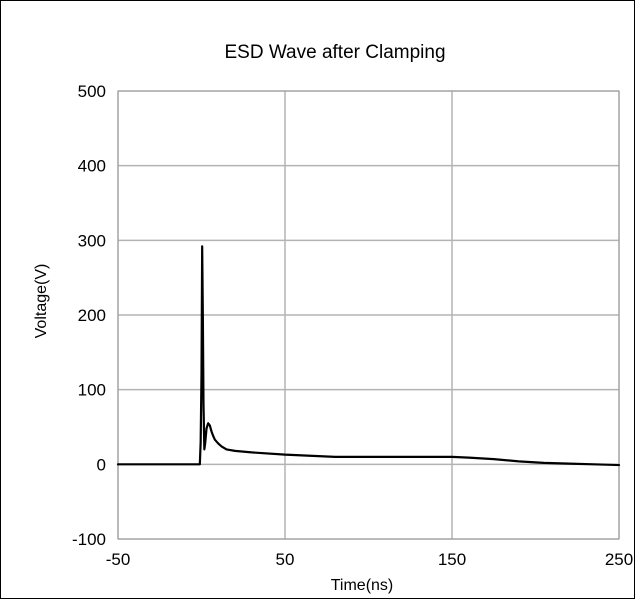  I want to click on y-tick-label: 500, so click(92, 91).